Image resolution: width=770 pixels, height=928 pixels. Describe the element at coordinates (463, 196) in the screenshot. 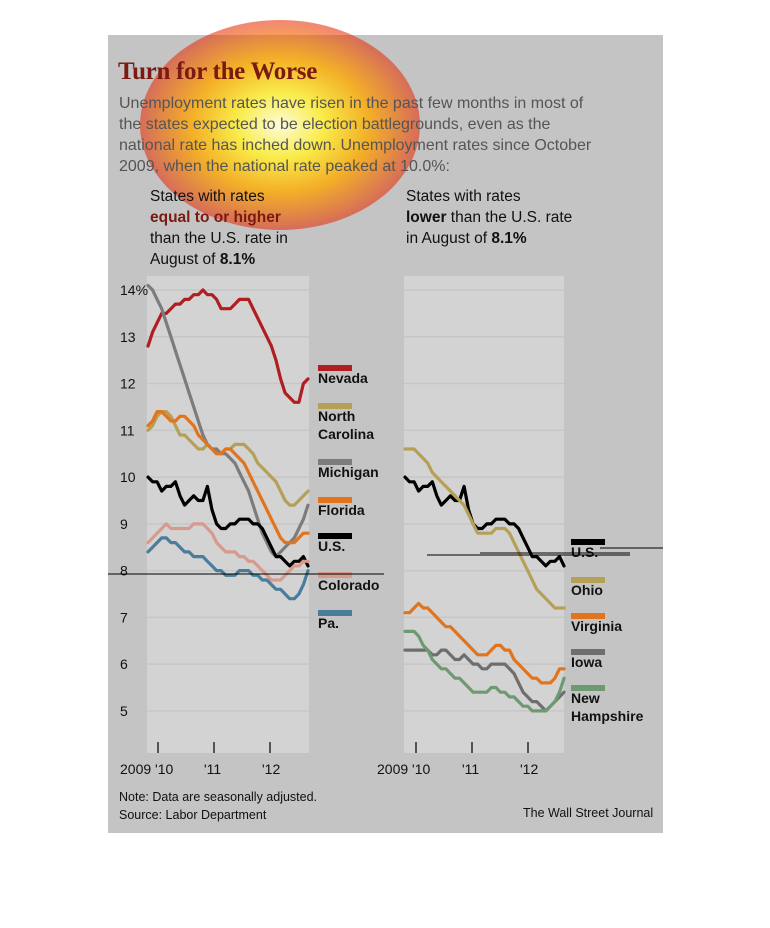

I see `right-header-pre: States with rates` at that location.